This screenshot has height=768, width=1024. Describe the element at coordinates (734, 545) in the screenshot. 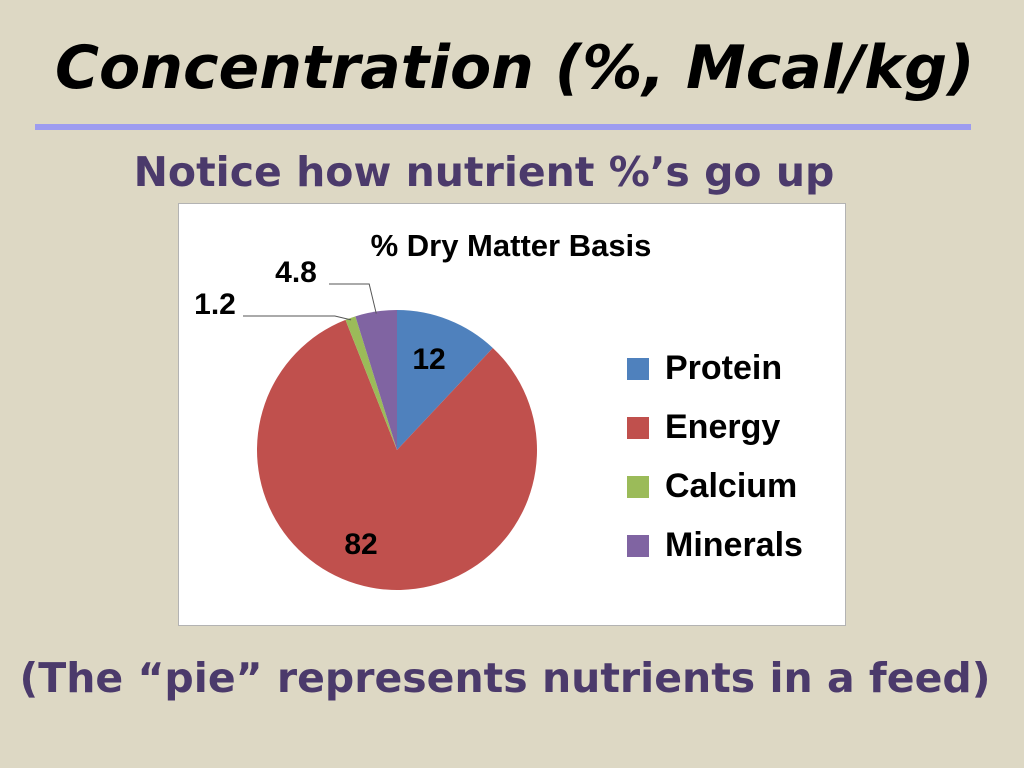

I see `legend-label-minerals: Minerals` at that location.